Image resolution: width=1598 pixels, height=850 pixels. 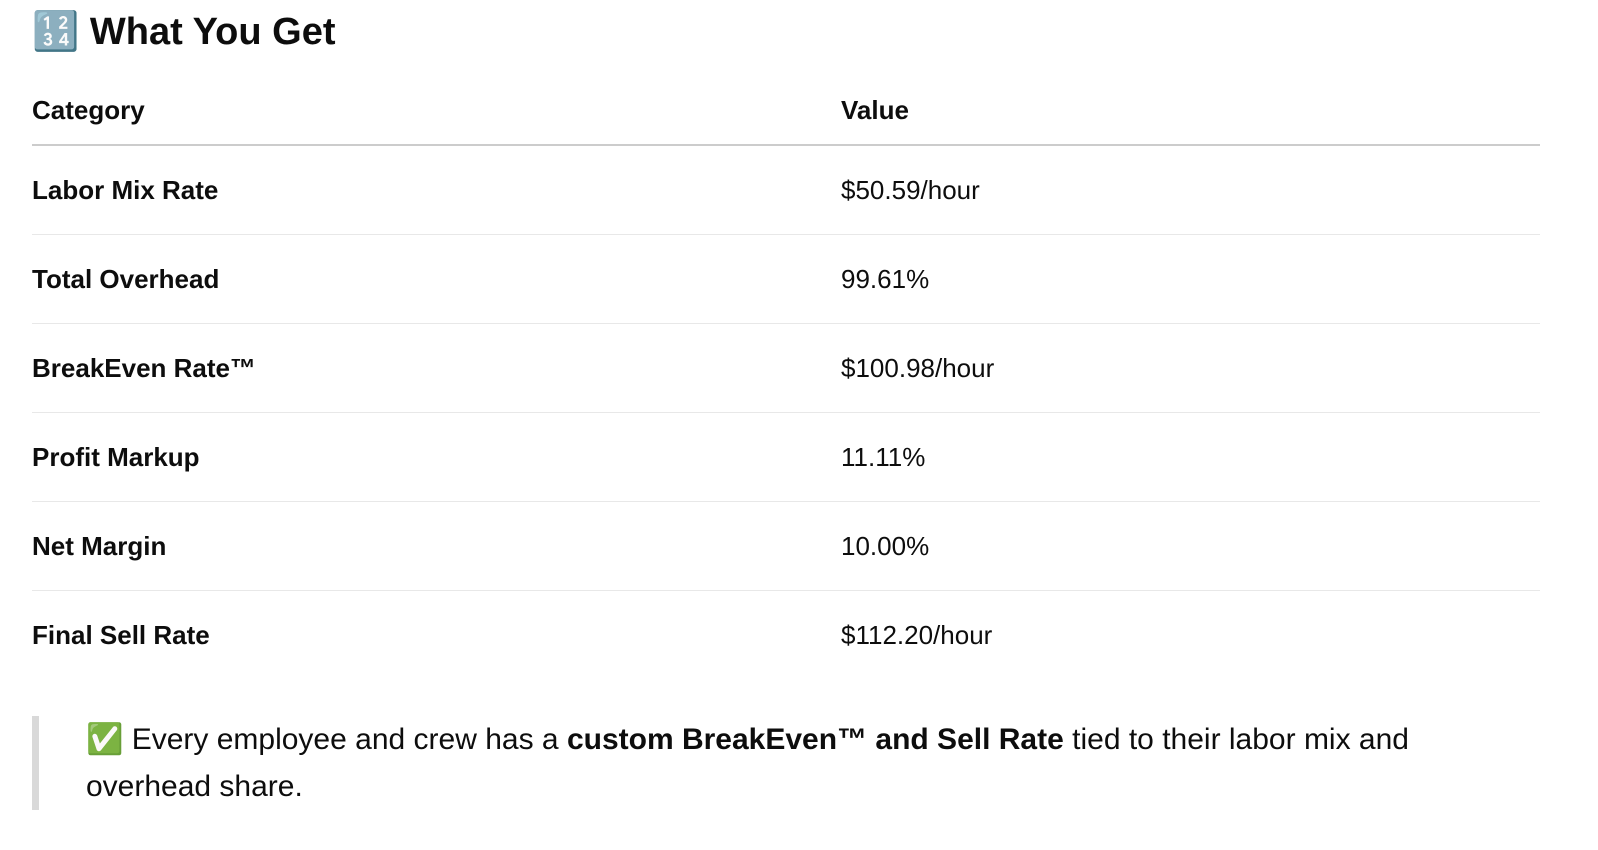 I want to click on note-text: Every employee and crew has a, so click(x=345, y=739).